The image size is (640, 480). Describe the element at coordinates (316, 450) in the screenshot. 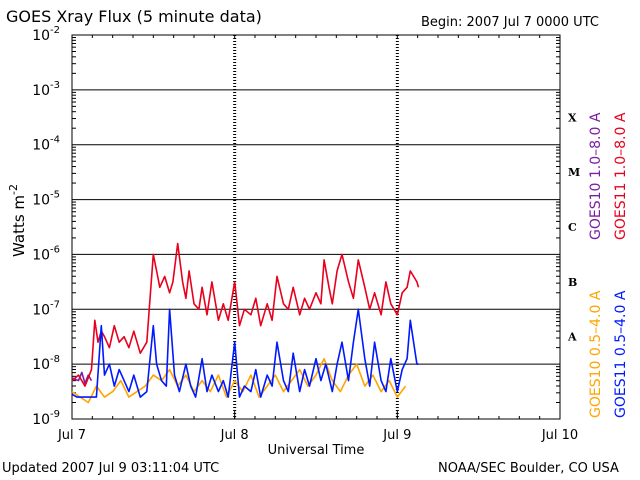

I see `x-axis-label: Universal Time` at that location.